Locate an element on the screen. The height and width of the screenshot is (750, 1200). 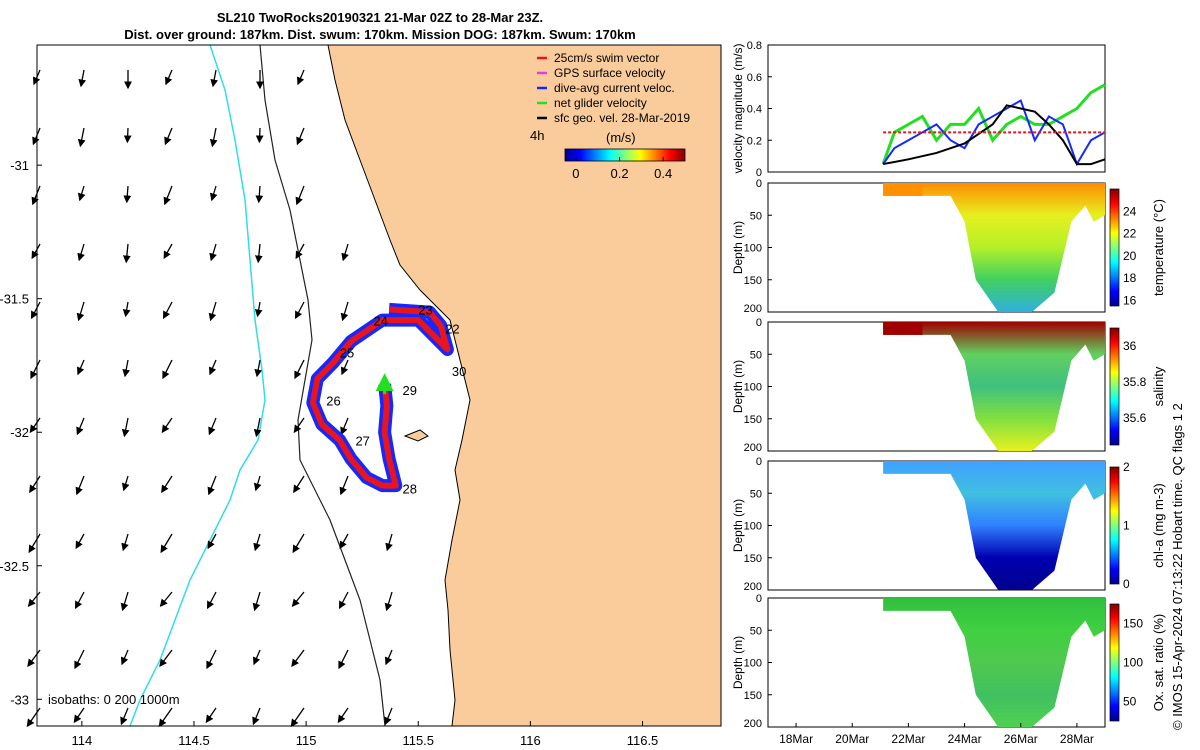
colorbar-side-label: 4h is located at coordinates (537, 135).